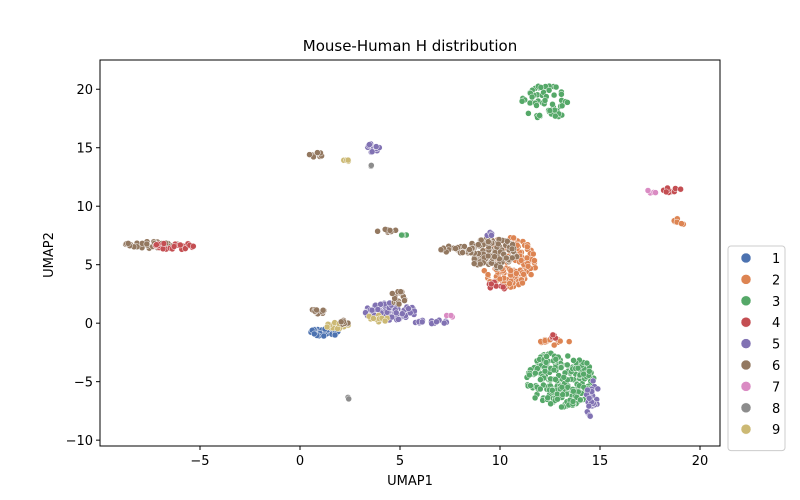 This screenshot has height=500, width=800. What do you see at coordinates (760, 280) in the screenshot?
I see `legend-item: 2` at bounding box center [760, 280].